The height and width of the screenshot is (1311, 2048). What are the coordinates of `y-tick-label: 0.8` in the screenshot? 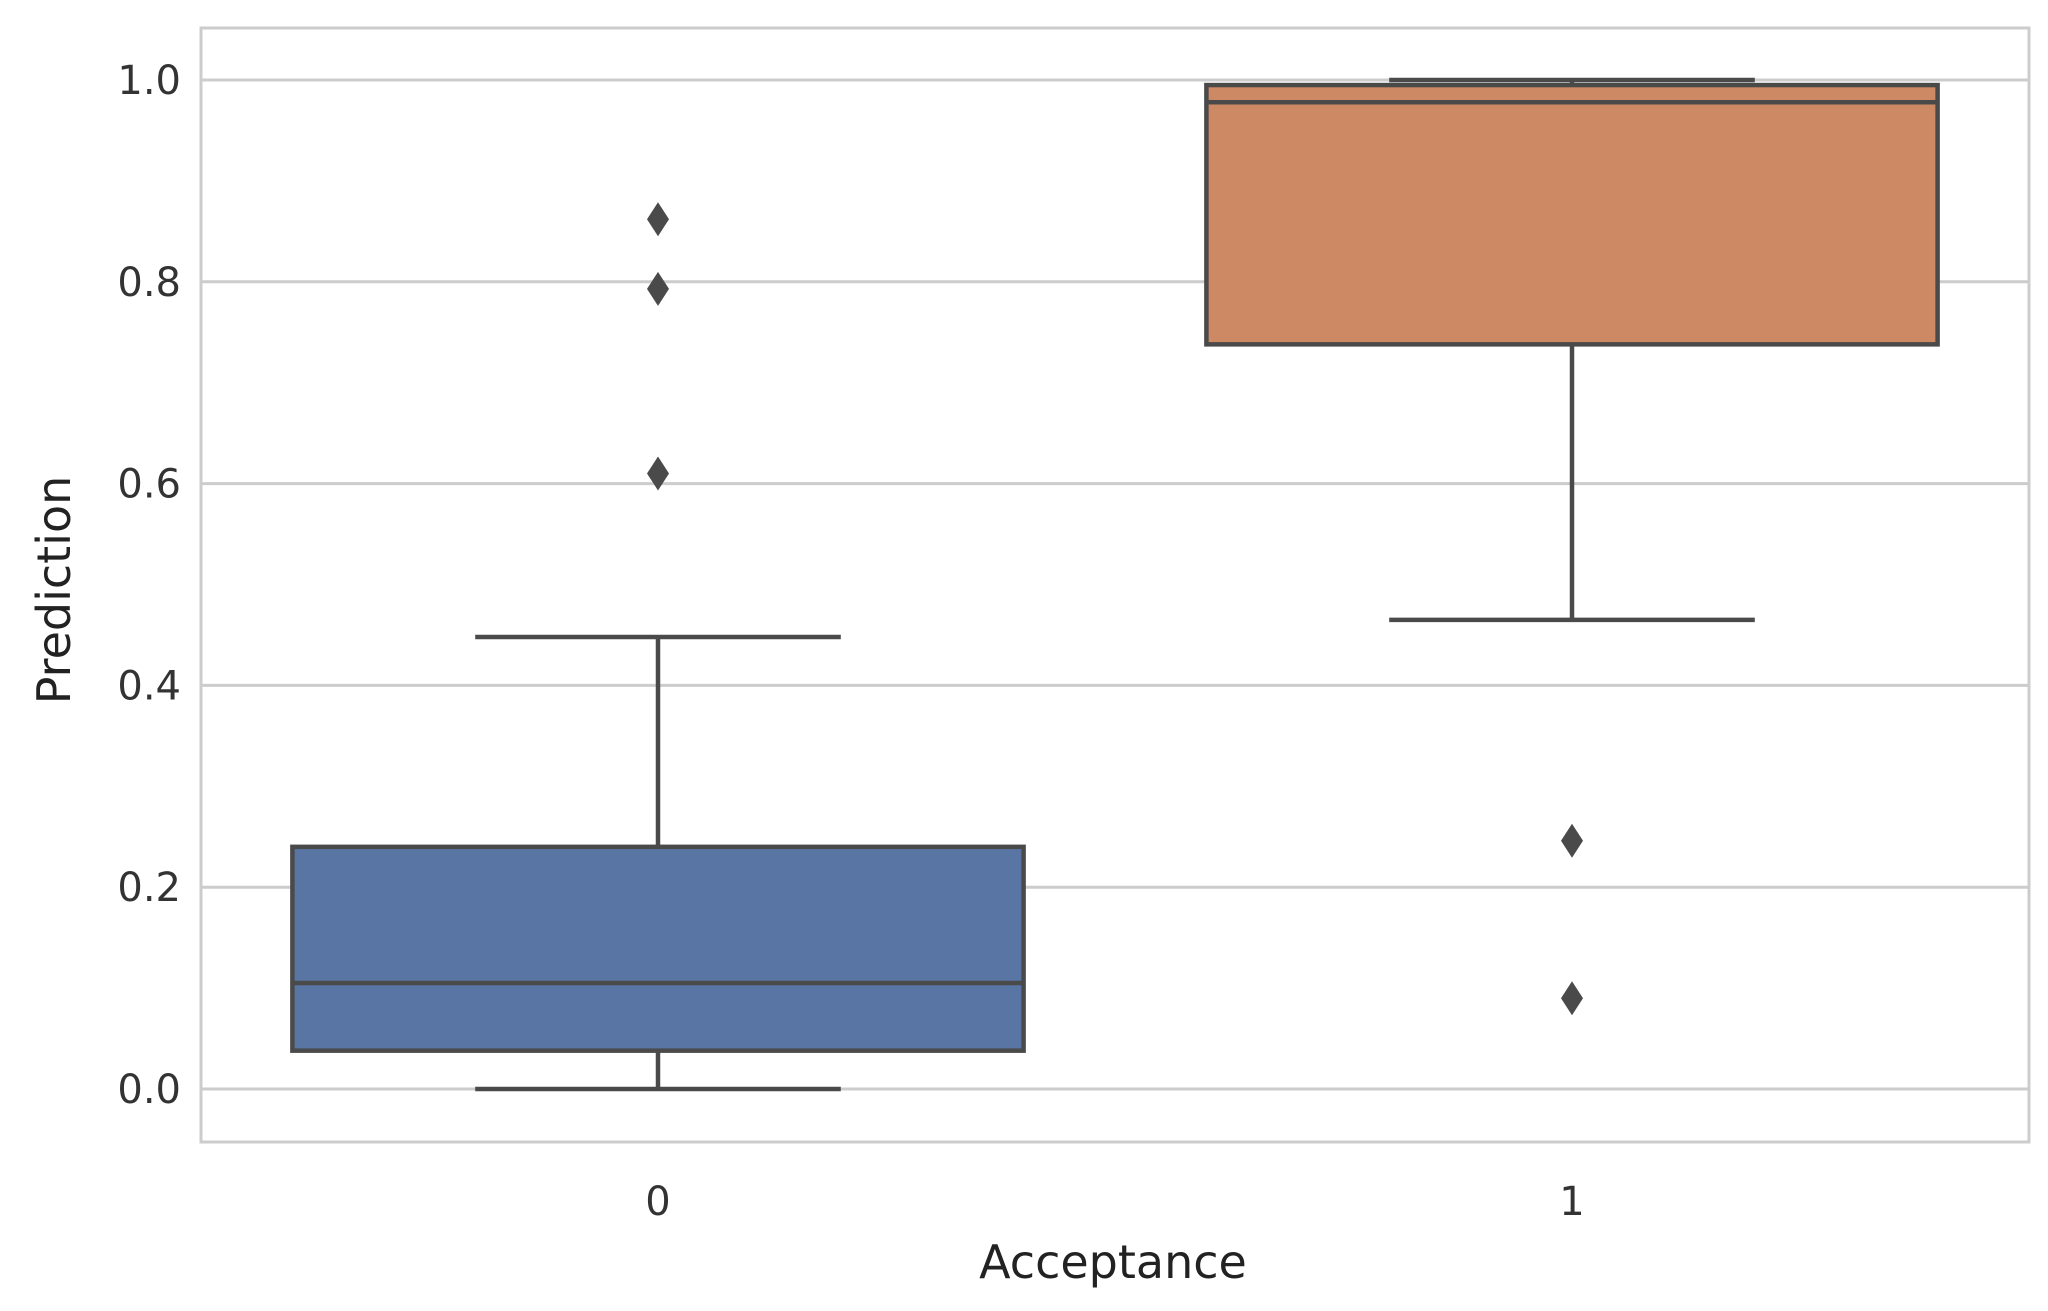 It's located at (149, 283).